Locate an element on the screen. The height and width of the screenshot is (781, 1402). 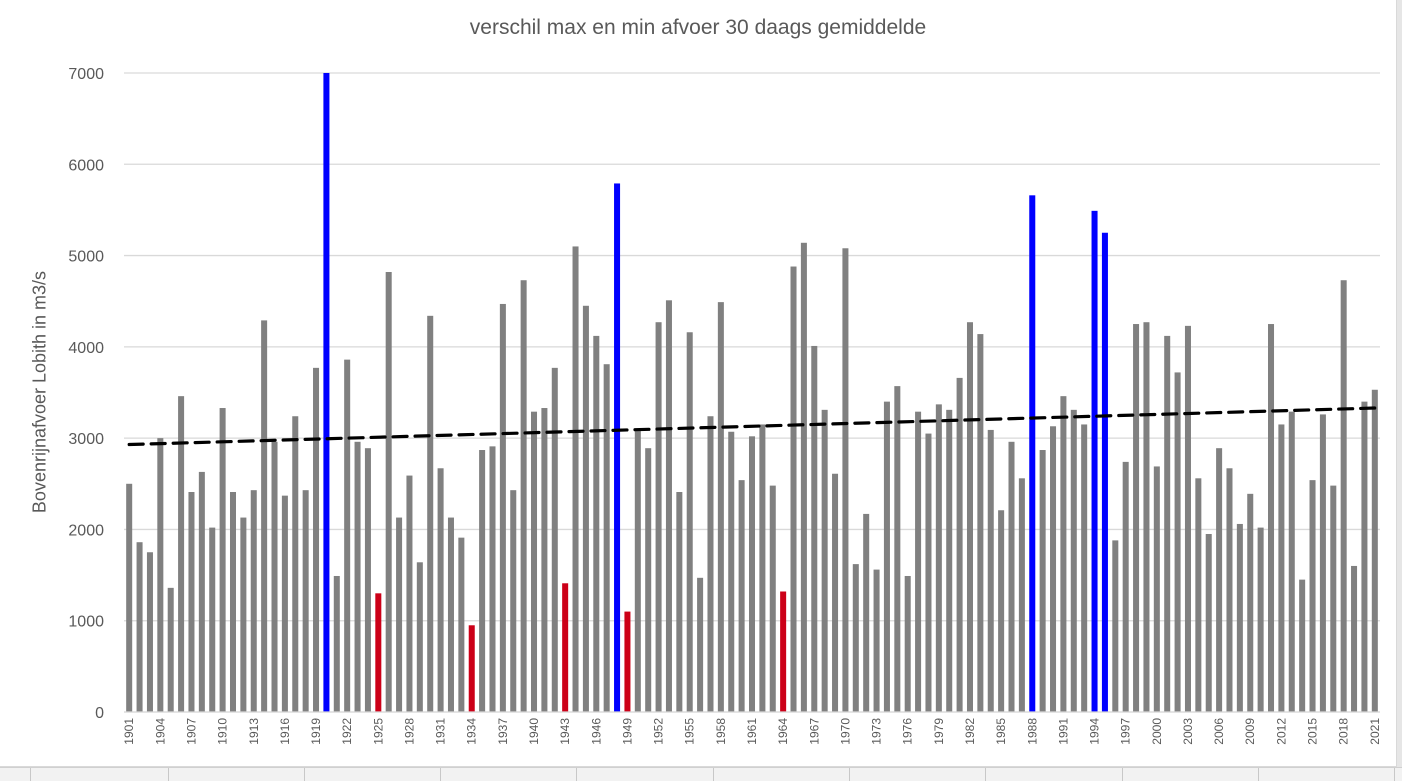
bar-1951 is located at coordinates (648, 580).